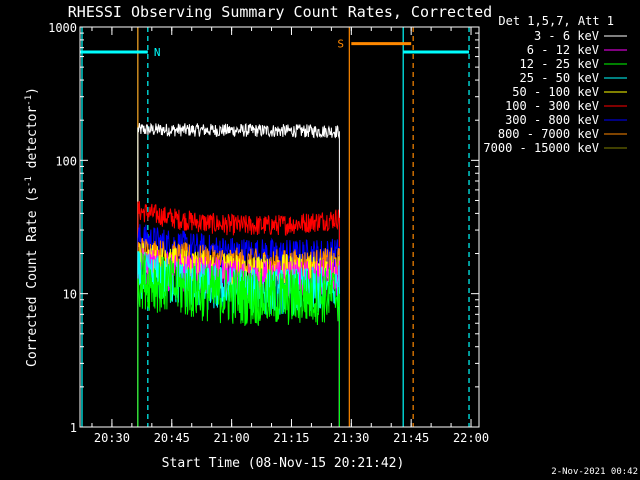 The height and width of the screenshot is (480, 640). What do you see at coordinates (70, 295) in the screenshot?
I see `y-tick-label-1: 10` at bounding box center [70, 295].